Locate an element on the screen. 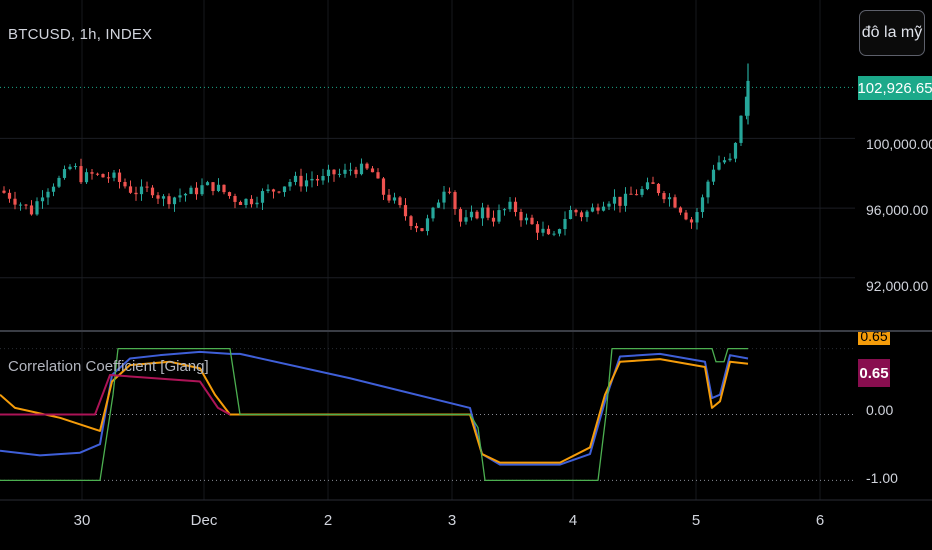 The image size is (932, 550). currency-button: đô la mỹ is located at coordinates (892, 33).